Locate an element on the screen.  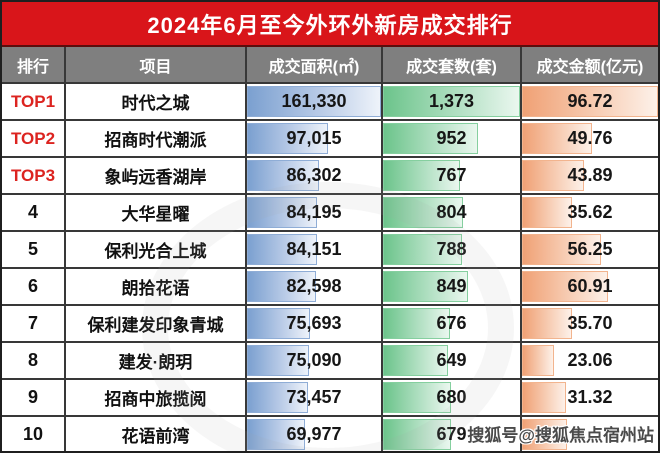
area-cell: 82,598 is located at coordinates (315, 287).